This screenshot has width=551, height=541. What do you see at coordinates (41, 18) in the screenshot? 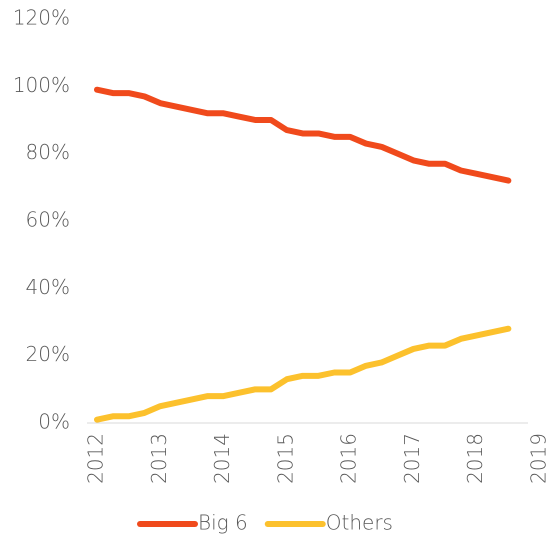
I see `y-tick-label: 120%` at bounding box center [41, 18].